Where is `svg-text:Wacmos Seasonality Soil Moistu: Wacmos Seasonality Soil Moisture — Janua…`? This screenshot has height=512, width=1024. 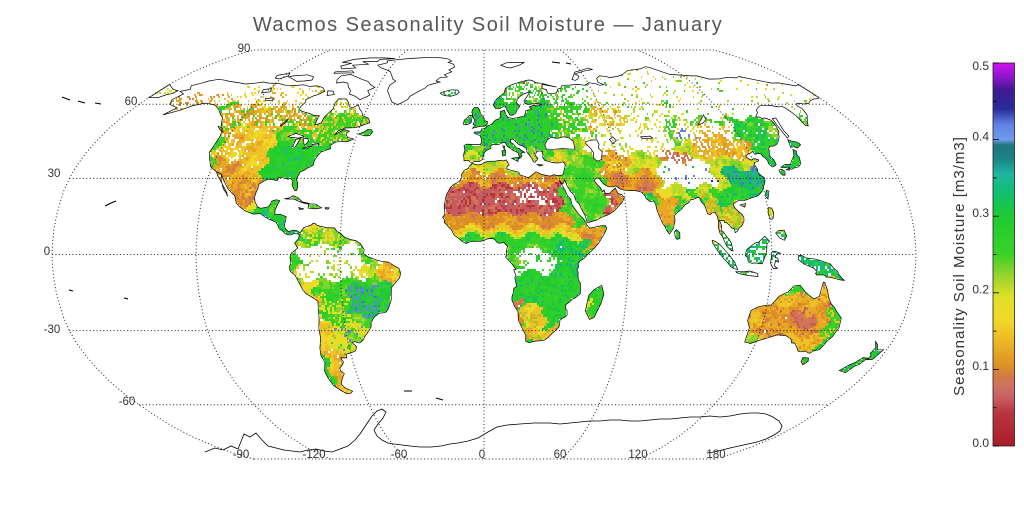
svg-text:Wacmos Seasonality Soil Moistu: Wacmos Seasonality Soil Moisture — Janua… is located at coordinates (488, 25).